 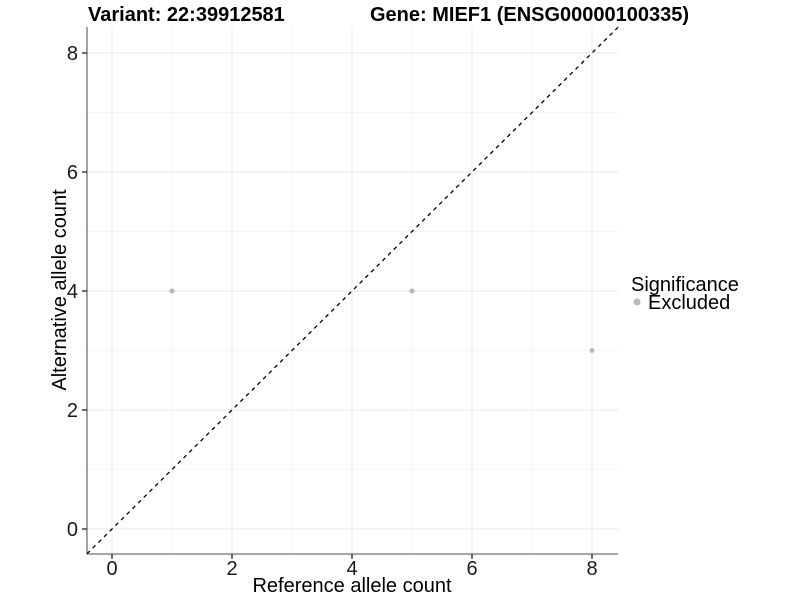 I want to click on y-tick-label: 6, so click(x=72, y=173).